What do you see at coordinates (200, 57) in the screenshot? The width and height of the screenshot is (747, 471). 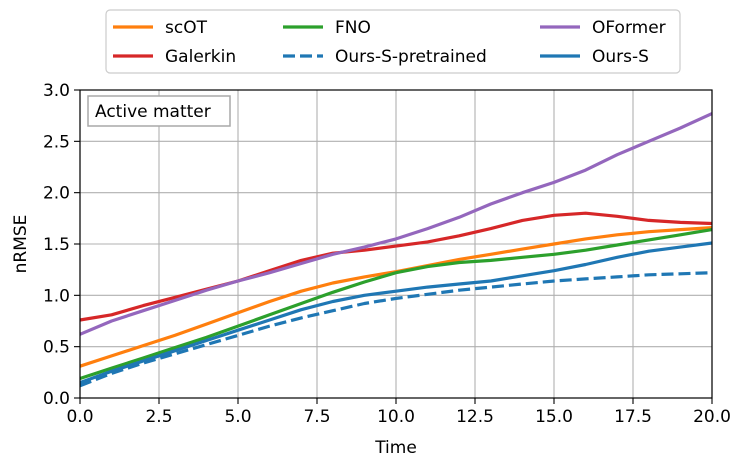 I see `legend-label-galerkin: Galerkin` at bounding box center [200, 57].